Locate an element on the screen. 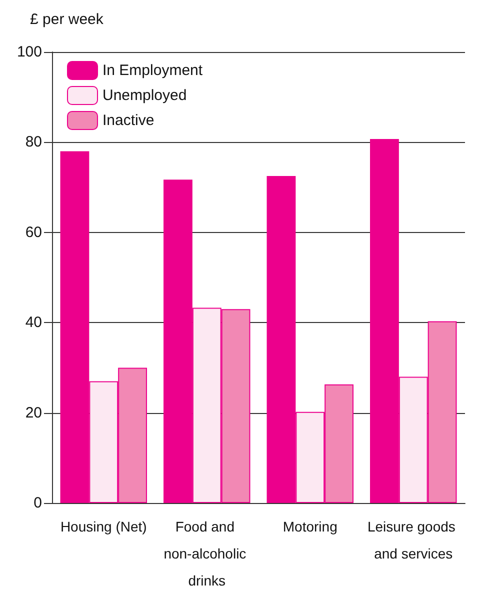  legend-label: Inactive is located at coordinates (128, 120).